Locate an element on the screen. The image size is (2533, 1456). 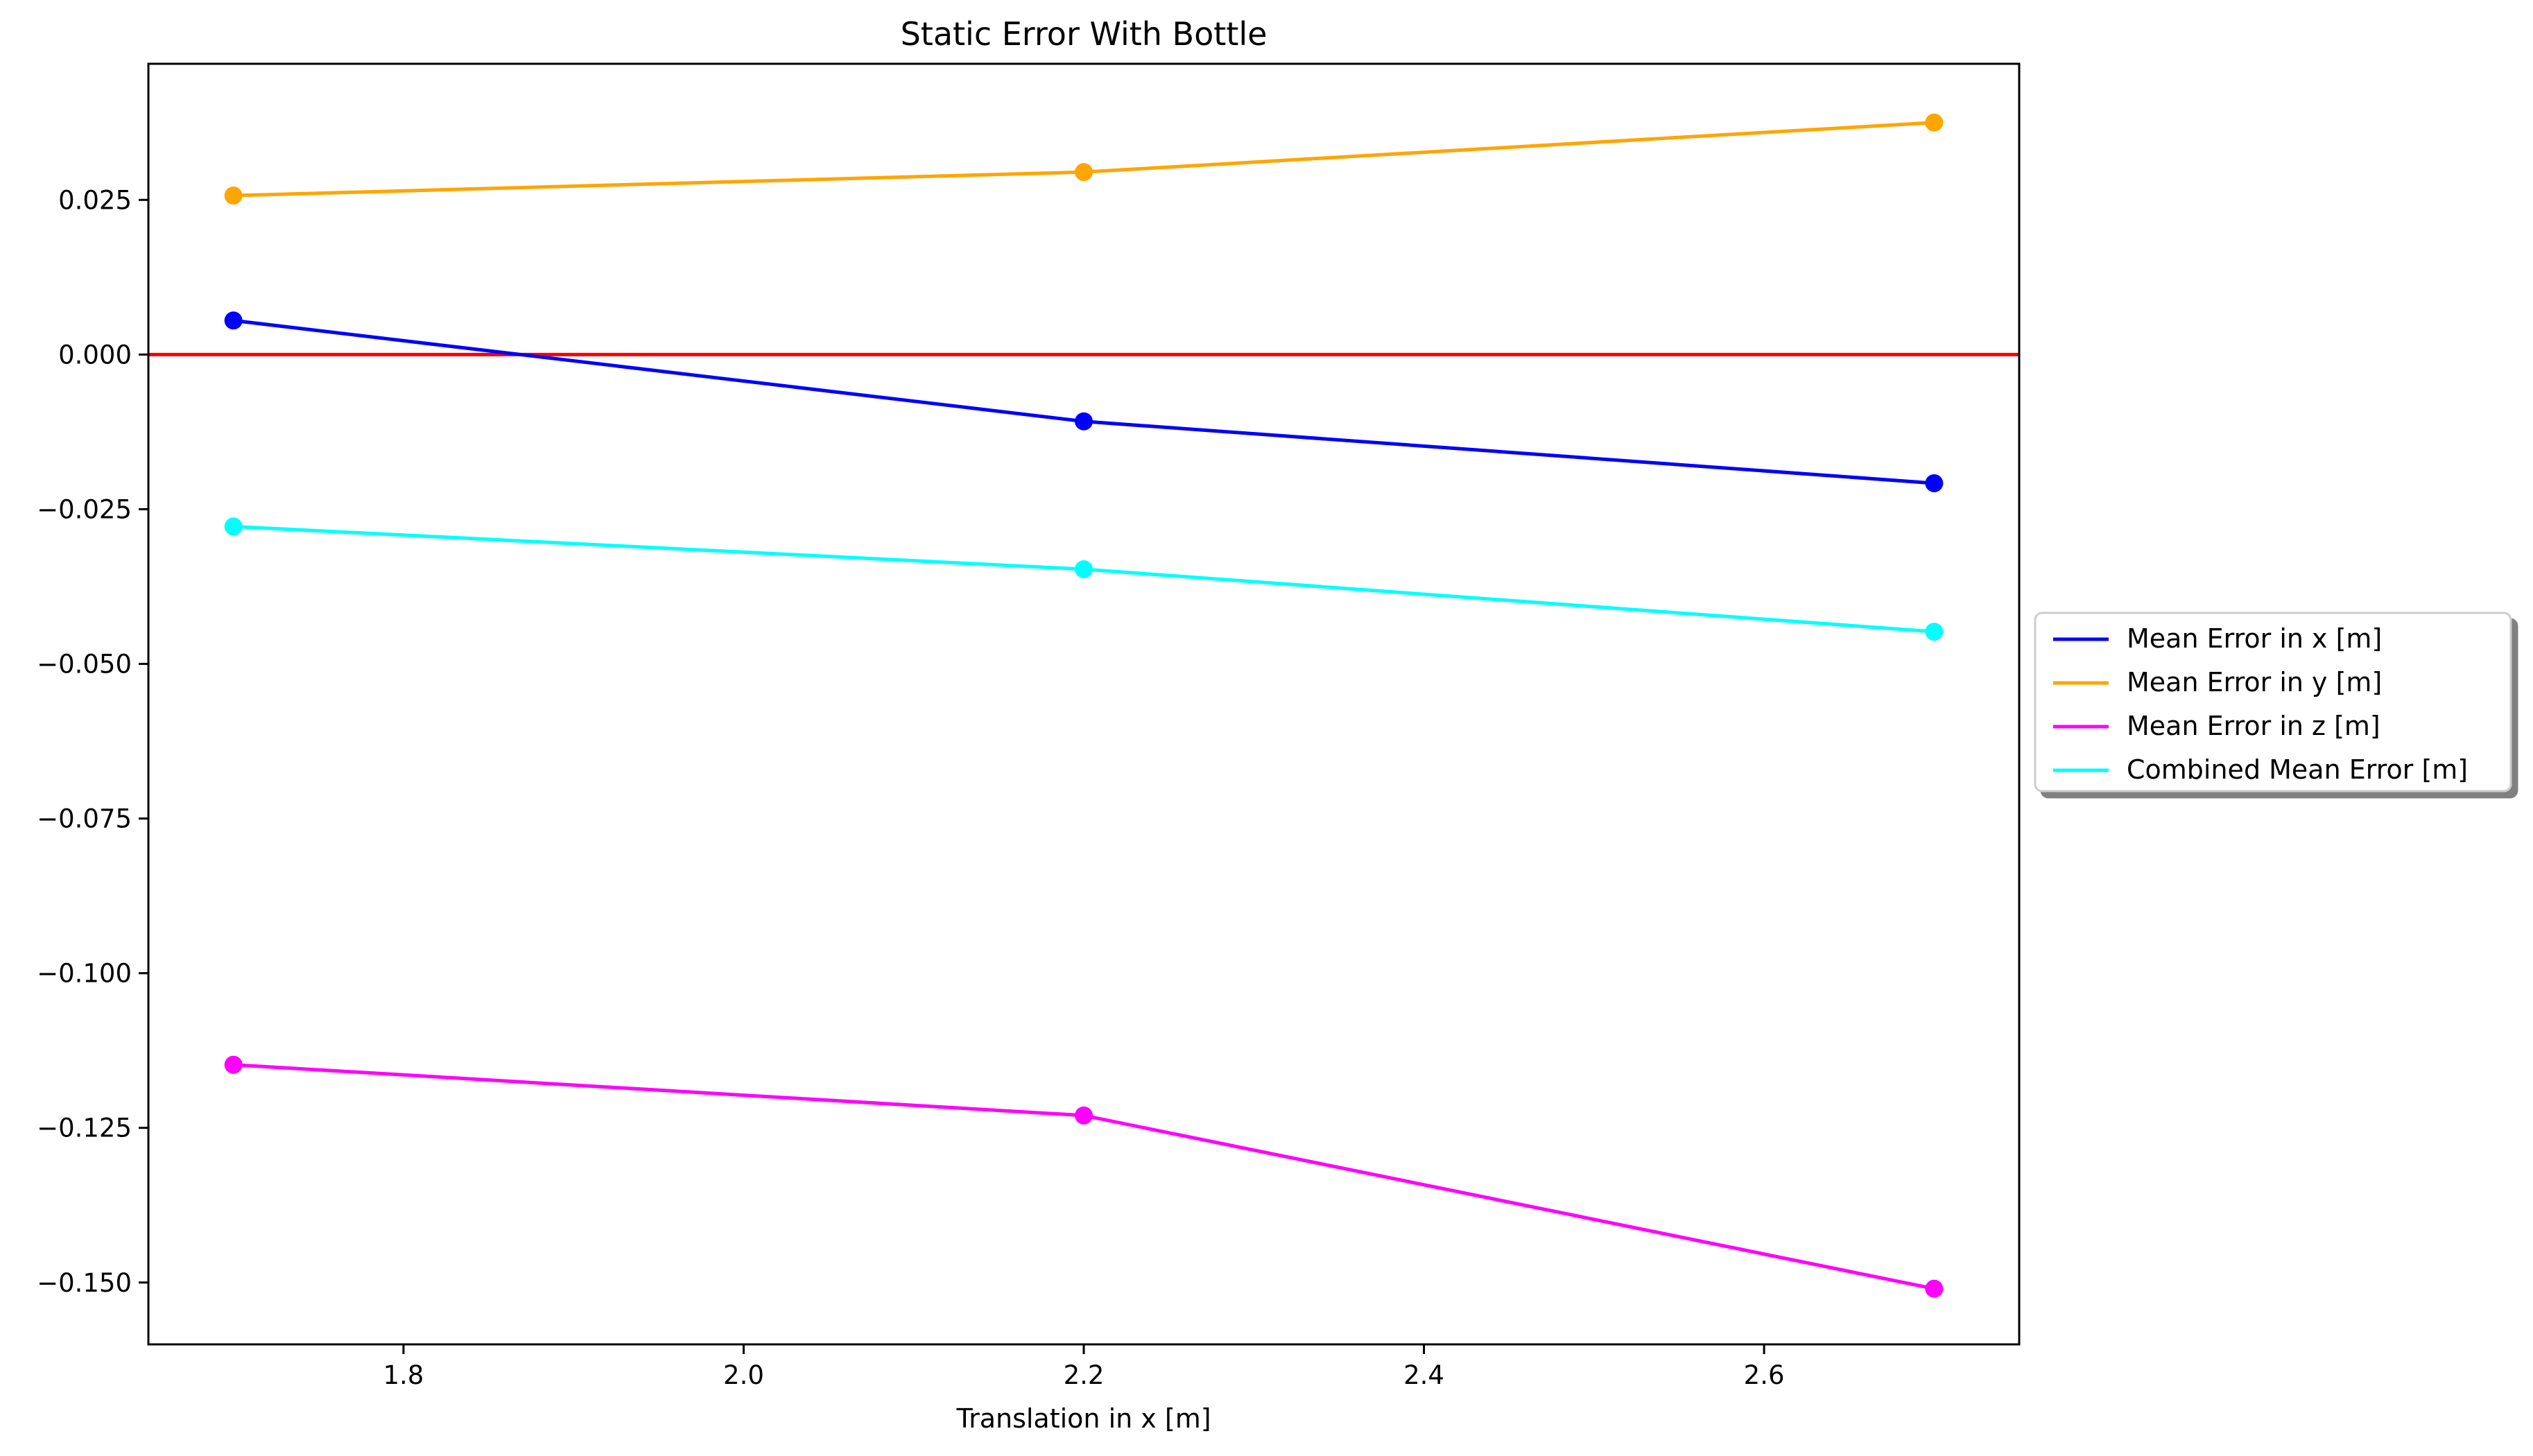
legend-label-1: Mean Error in y [m] is located at coordinates (2254, 682).